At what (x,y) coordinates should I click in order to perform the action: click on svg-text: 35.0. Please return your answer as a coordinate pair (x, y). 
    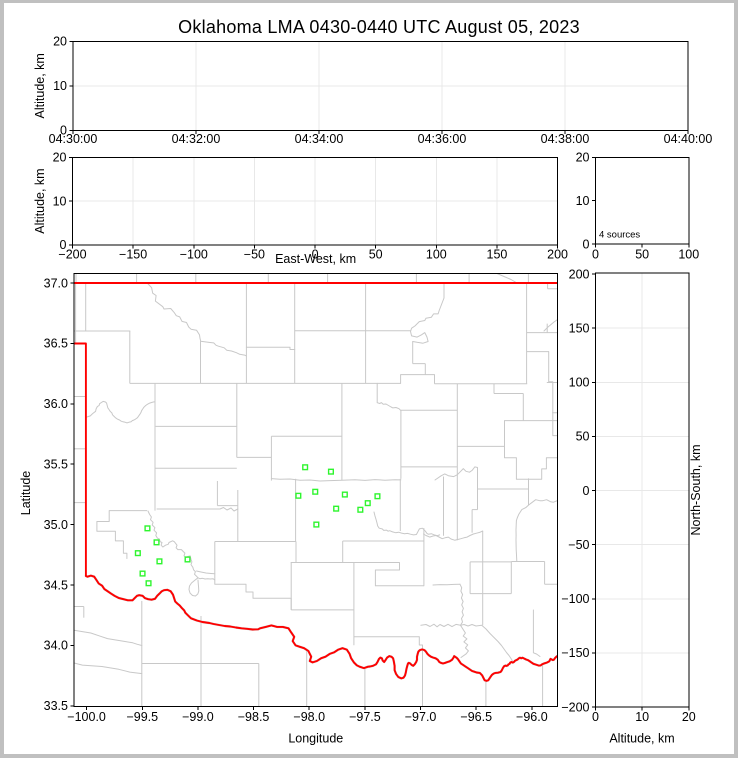
    Looking at the image, I should click on (56, 525).